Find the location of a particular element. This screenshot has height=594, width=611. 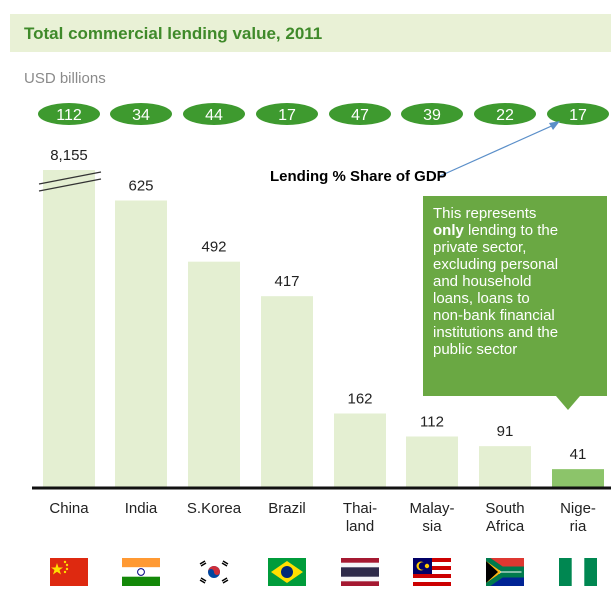

brazil-flag is located at coordinates (287, 572).